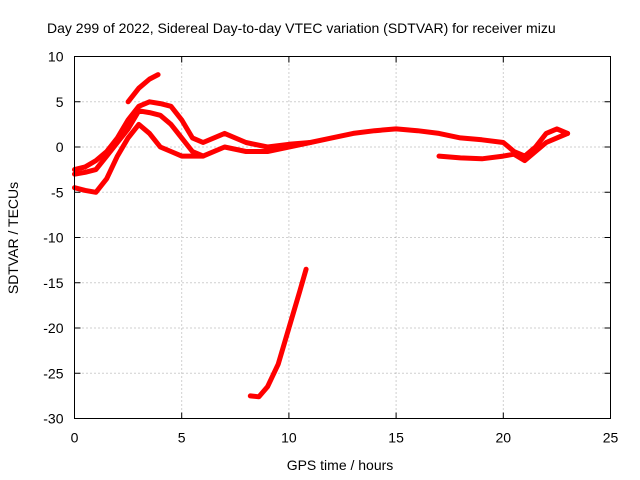  What do you see at coordinates (53, 373) in the screenshot?
I see `y-tick-label: -25` at bounding box center [53, 373].